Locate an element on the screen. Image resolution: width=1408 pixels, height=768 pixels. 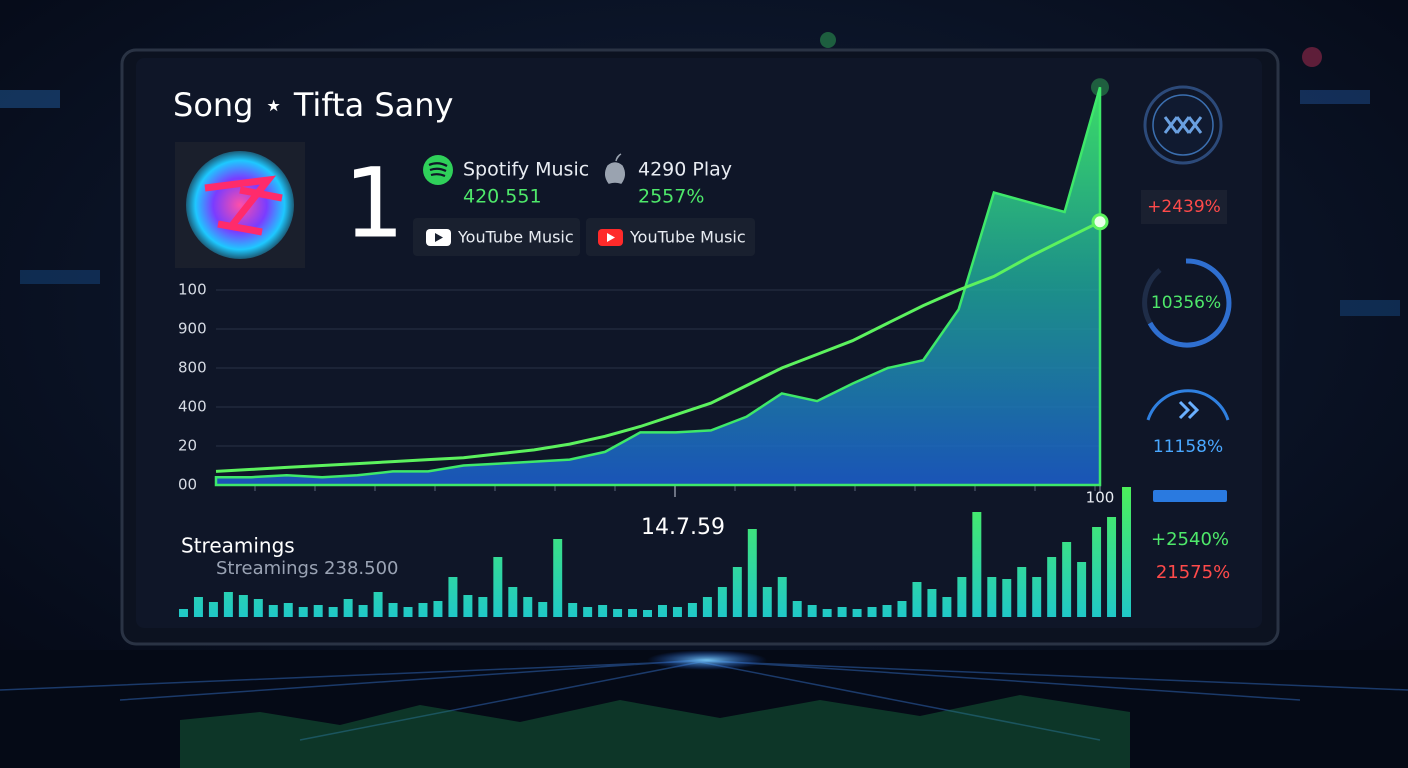
sidebar-stat: +2439% is located at coordinates (1184, 207).